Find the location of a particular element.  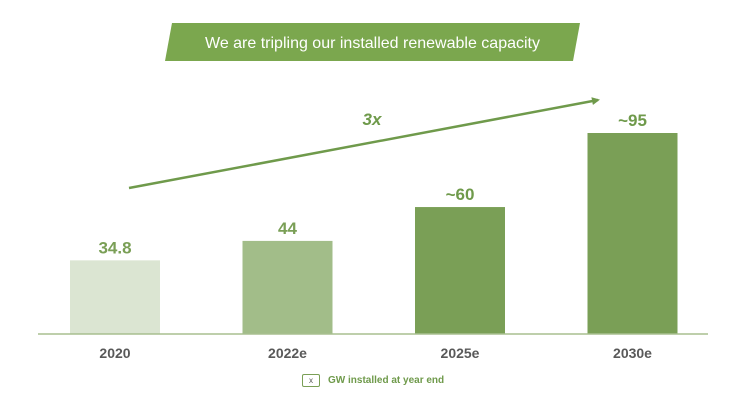

legend-text: GW installed at year end is located at coordinates (386, 380).